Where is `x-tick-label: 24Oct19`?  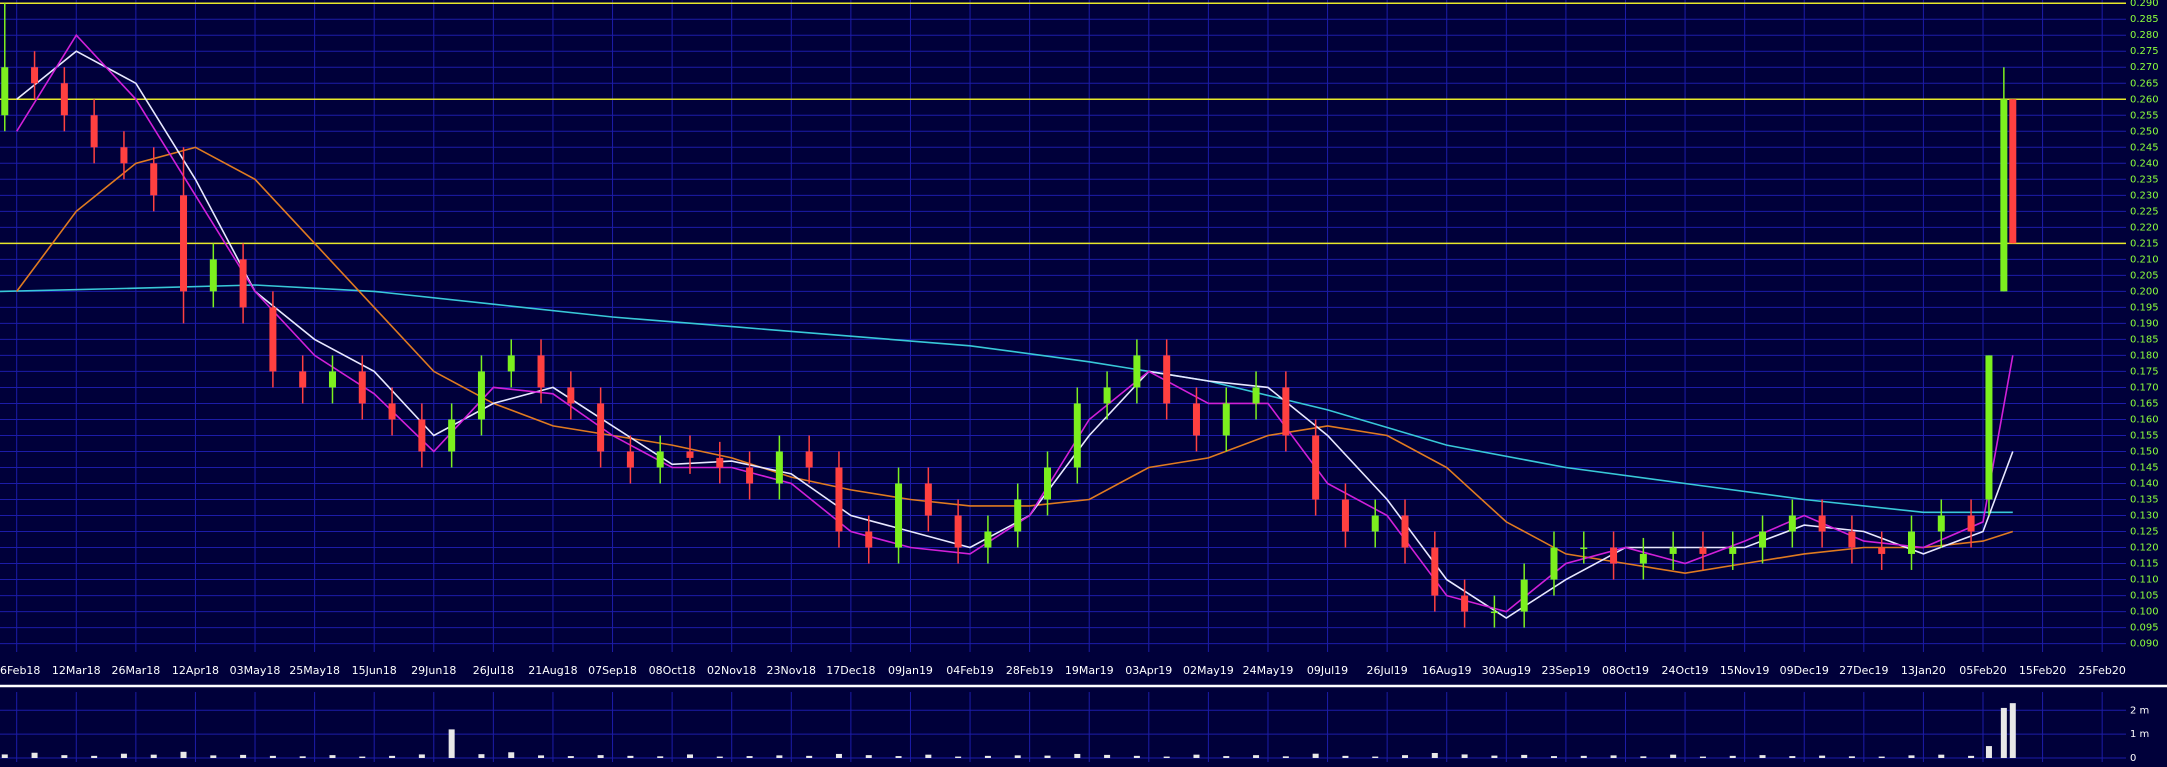 x-tick-label: 24Oct19 is located at coordinates (1685, 670).